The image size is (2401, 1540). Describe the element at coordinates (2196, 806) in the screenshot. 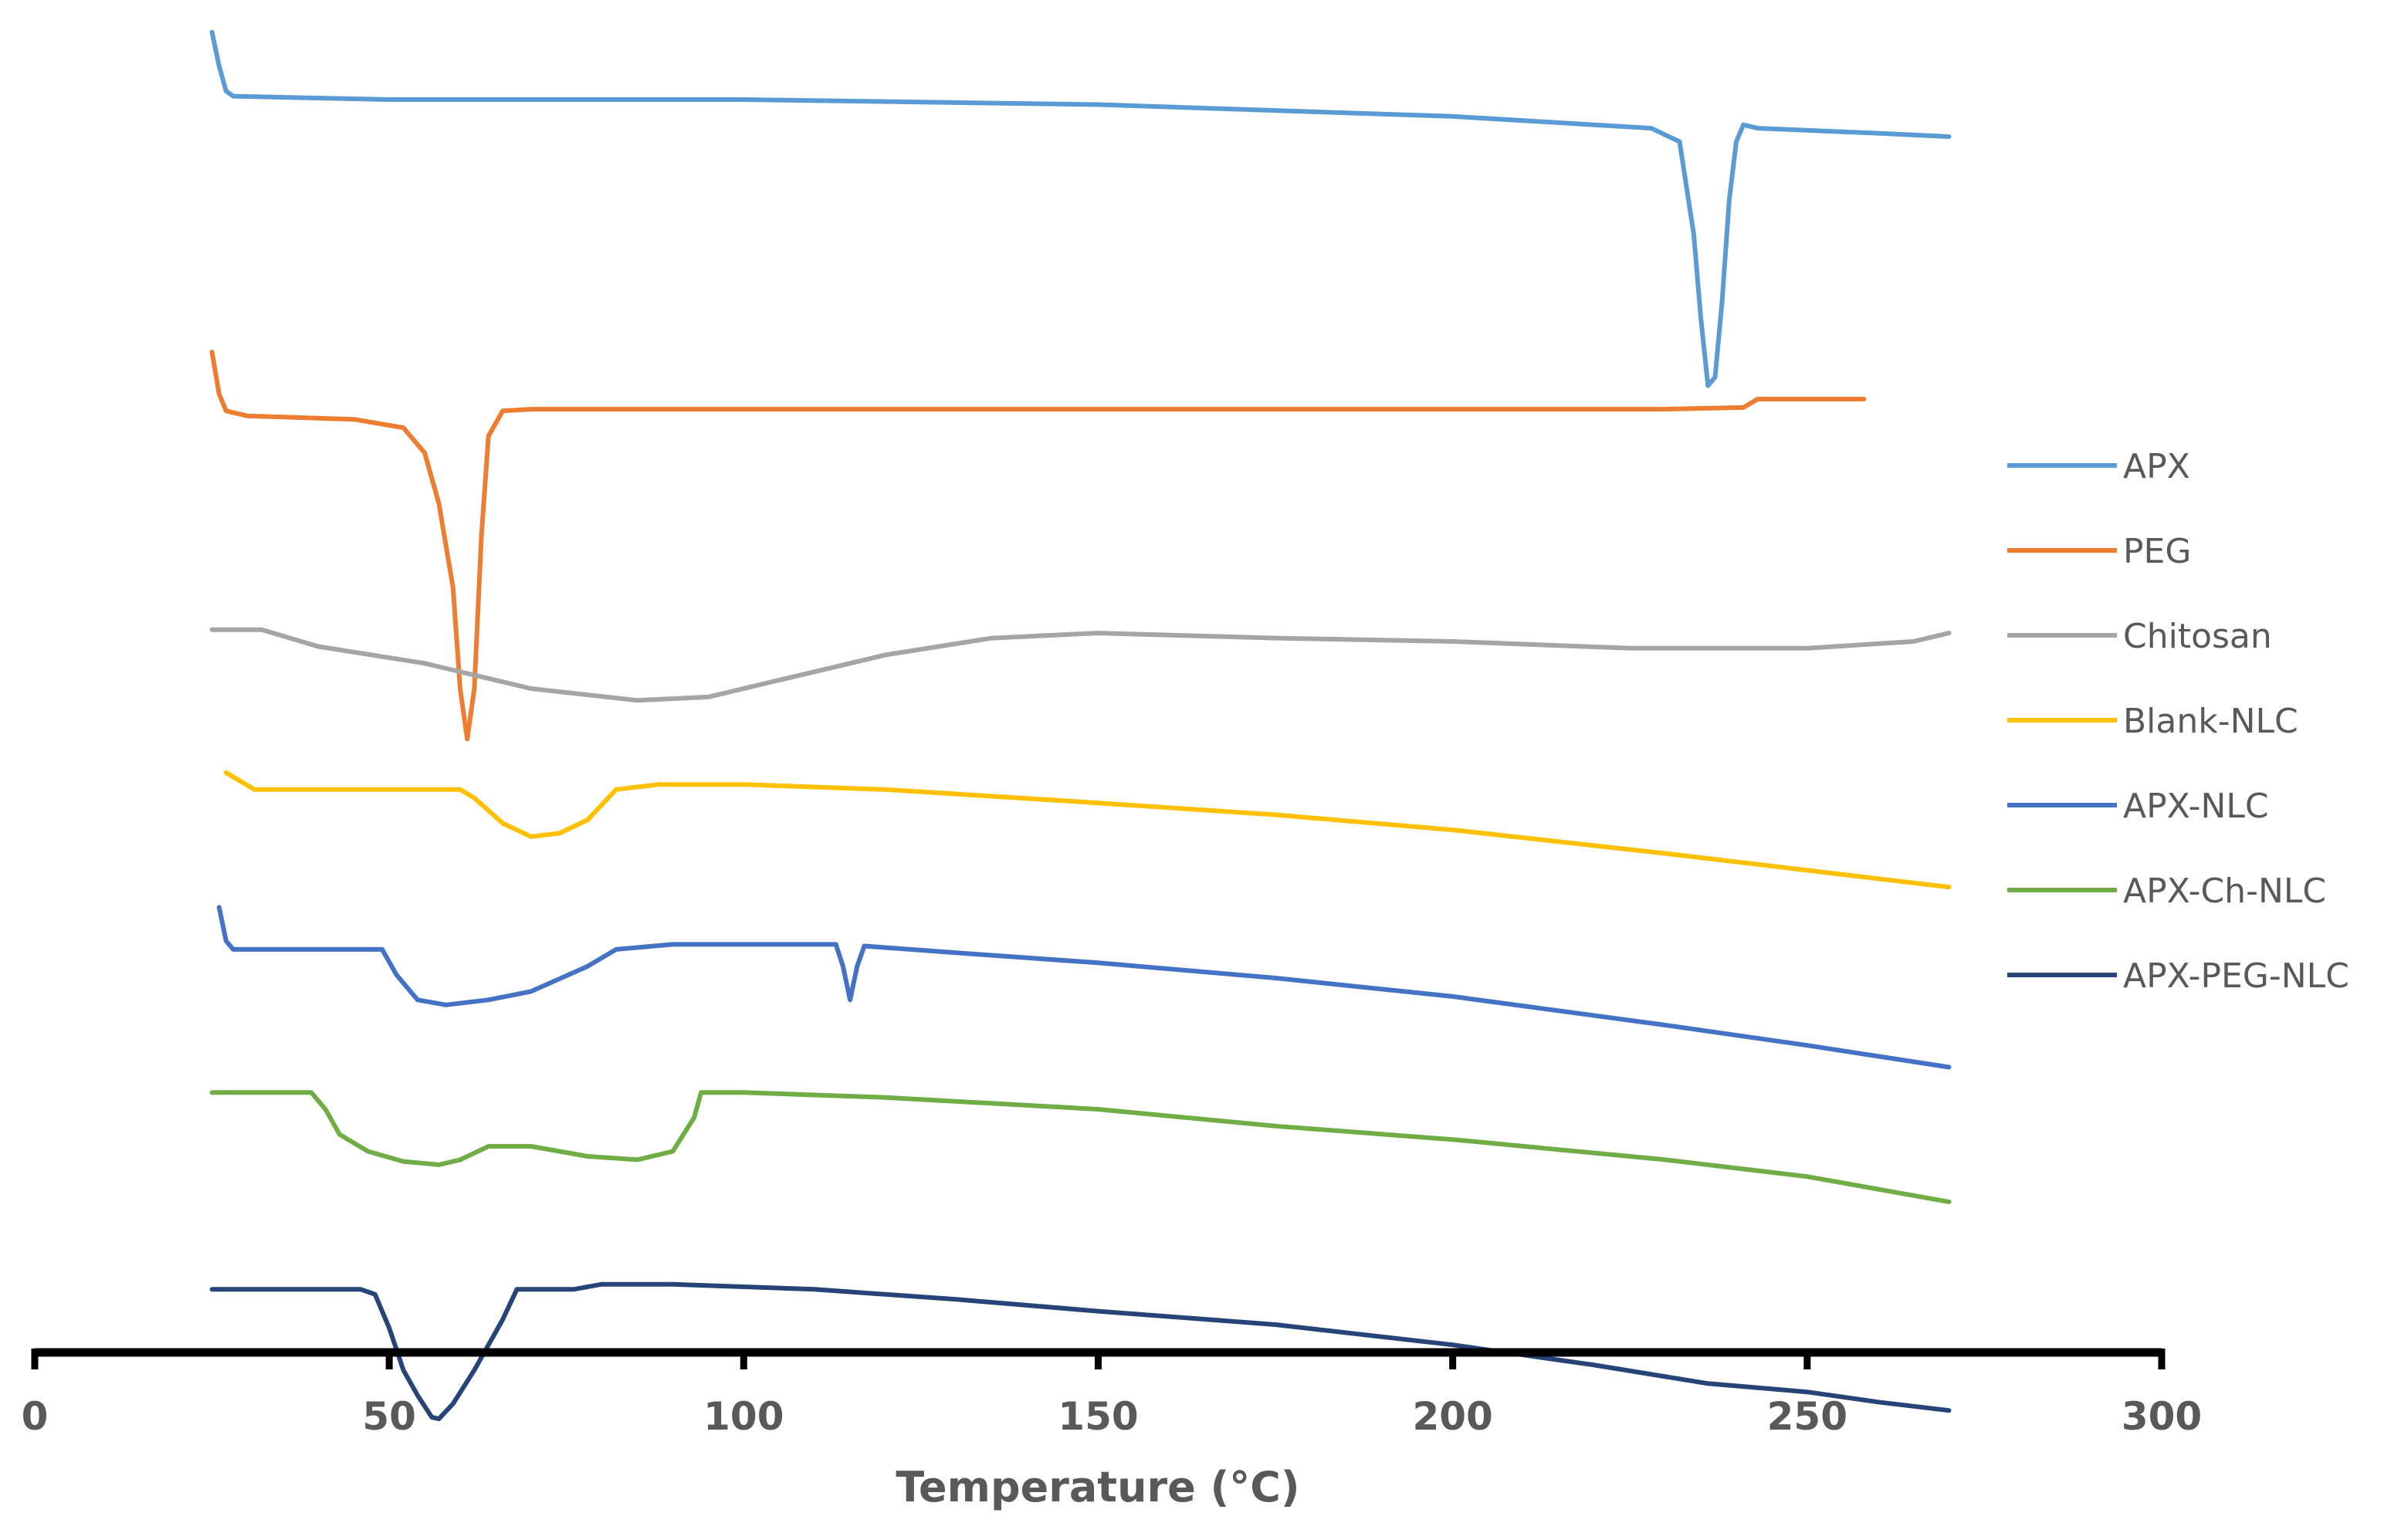

I see `legend-label-apx-nlc: APX-NLC` at that location.